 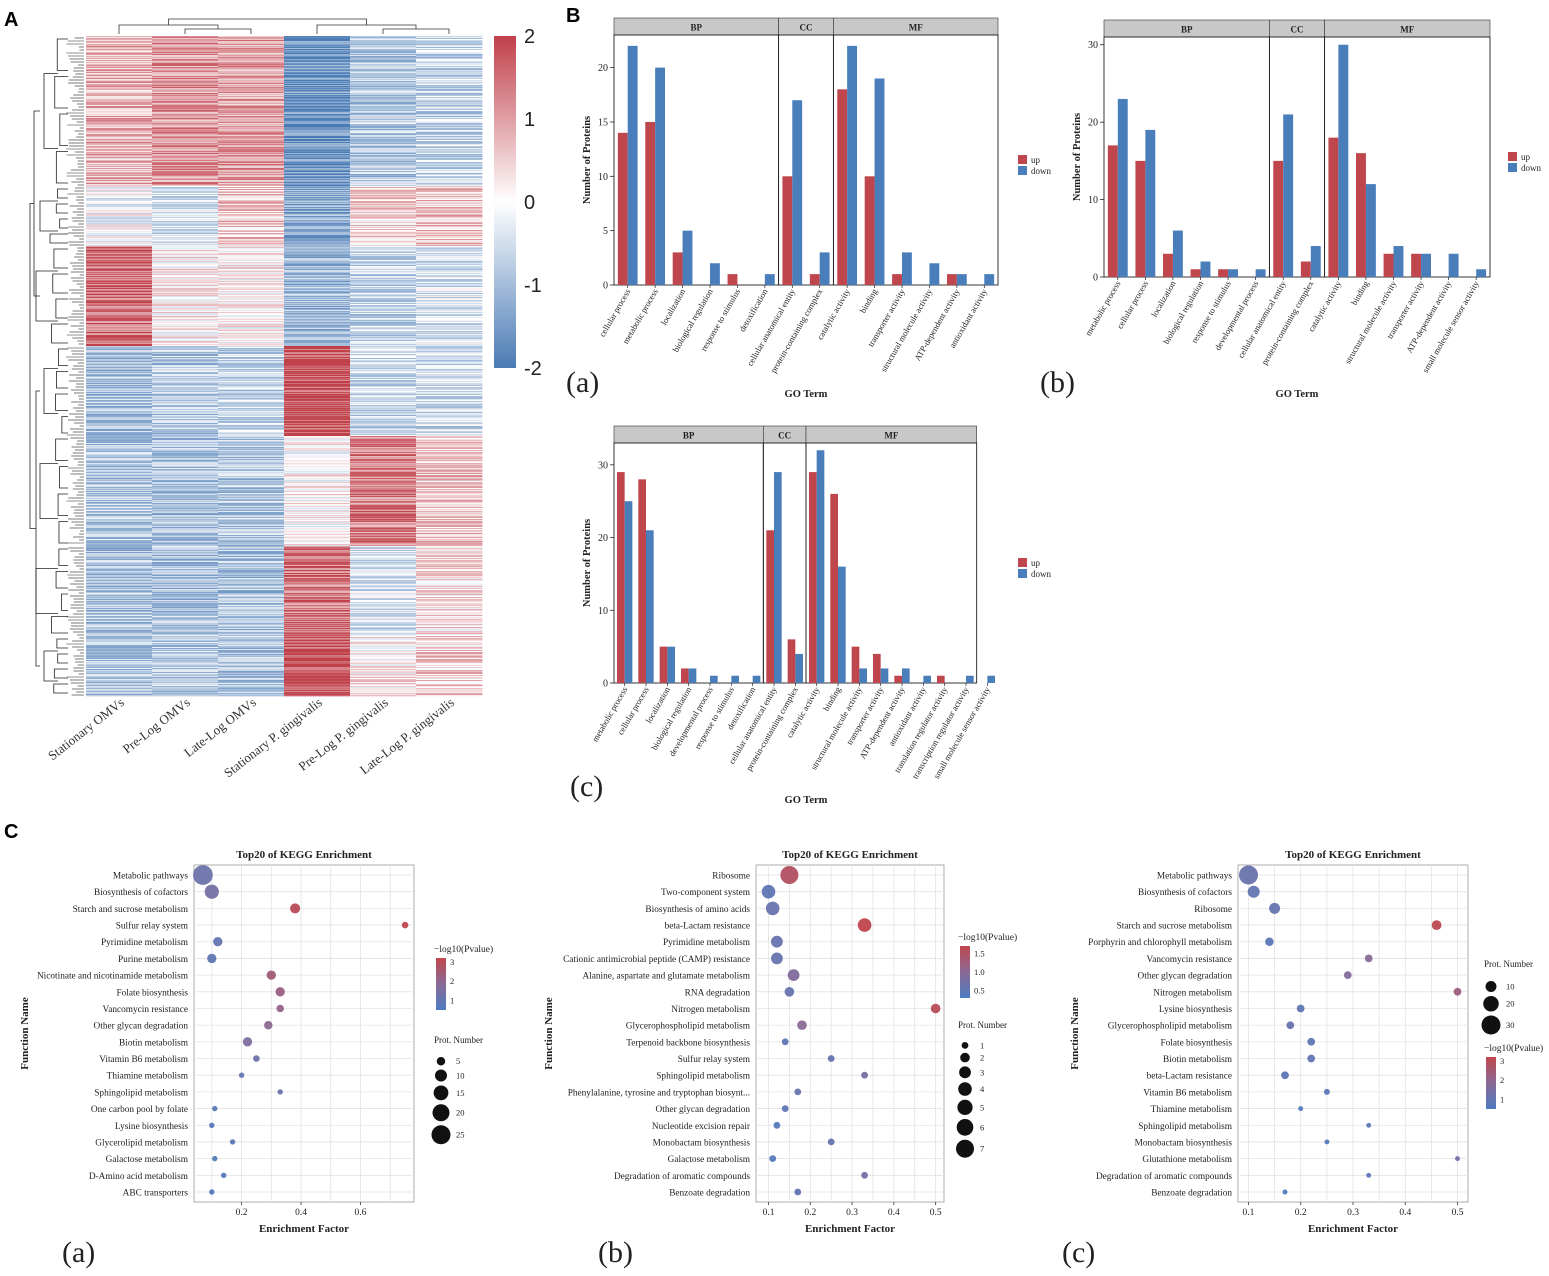 What do you see at coordinates (718, 993) in the screenshot?
I see `term-label: RNA degradation` at bounding box center [718, 993].